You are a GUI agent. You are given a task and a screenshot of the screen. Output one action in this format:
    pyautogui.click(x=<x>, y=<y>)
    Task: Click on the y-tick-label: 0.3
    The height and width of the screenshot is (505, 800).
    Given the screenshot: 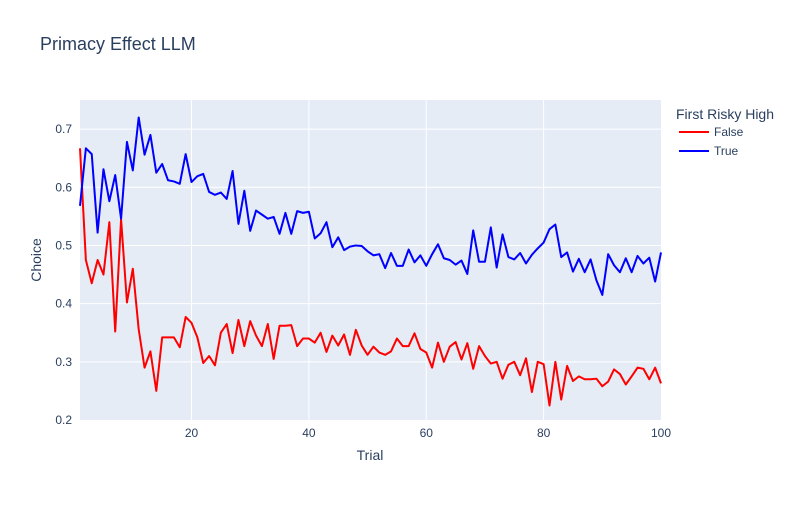 What is the action you would take?
    pyautogui.click(x=63, y=362)
    